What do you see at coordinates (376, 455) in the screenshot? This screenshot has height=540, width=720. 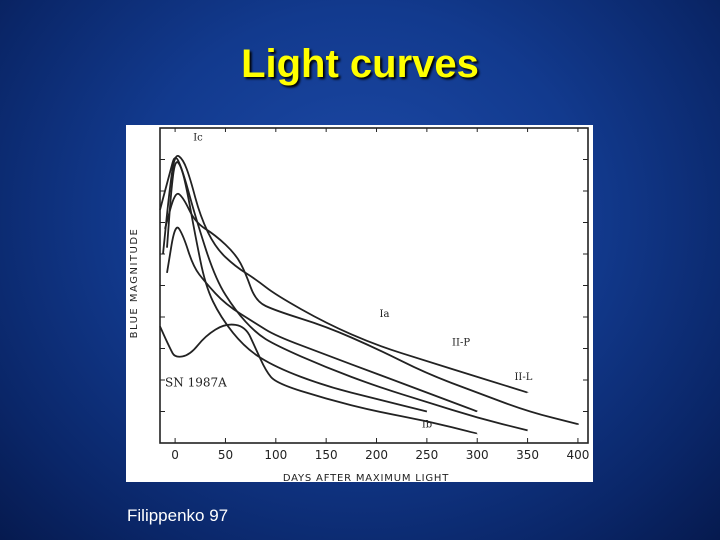 I see `x-tick-label: 200` at bounding box center [376, 455].